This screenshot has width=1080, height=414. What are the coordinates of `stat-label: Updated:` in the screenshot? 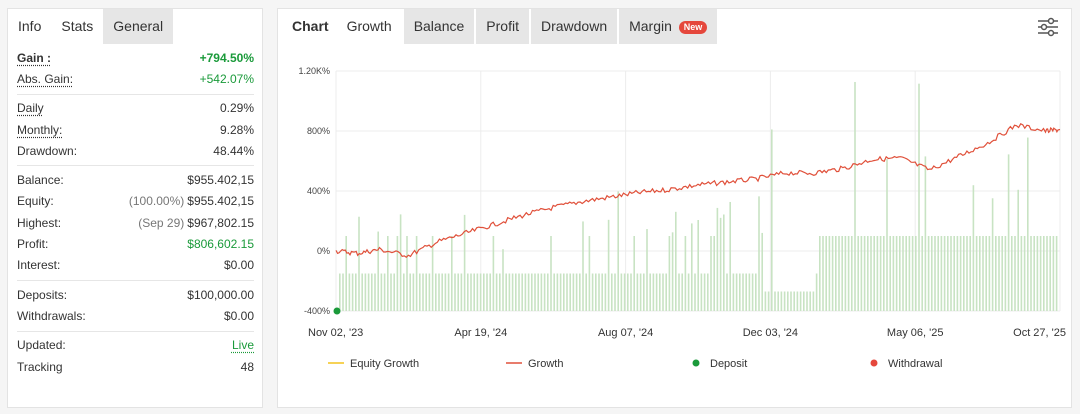 It's located at (41, 345).